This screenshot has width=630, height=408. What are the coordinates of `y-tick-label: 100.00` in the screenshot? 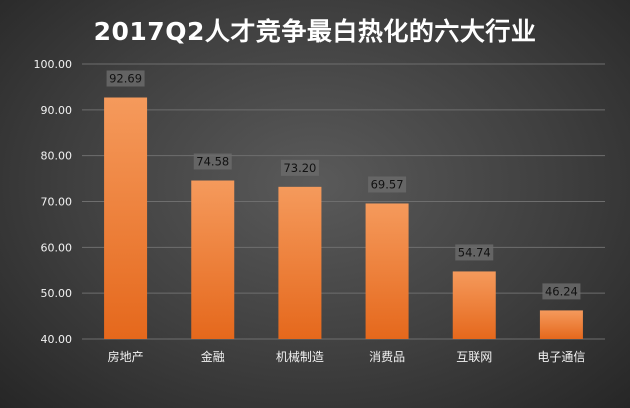 It's located at (53, 64).